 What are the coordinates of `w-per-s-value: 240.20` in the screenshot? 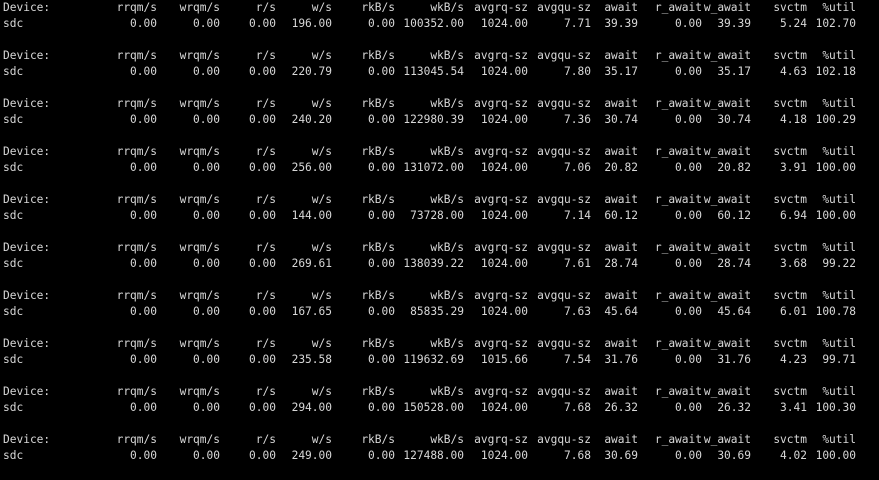 It's located at (311, 119).